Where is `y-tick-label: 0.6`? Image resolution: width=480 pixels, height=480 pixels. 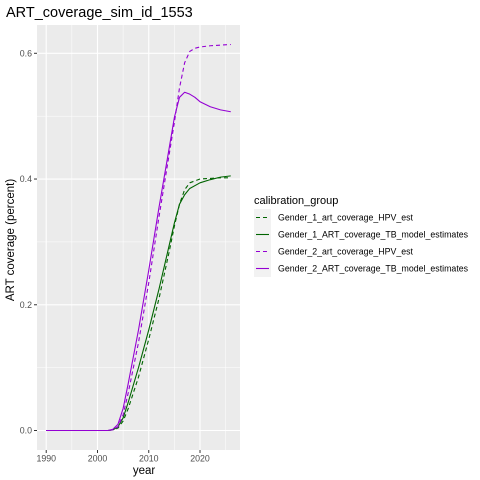 y-tick-label: 0.6 is located at coordinates (26, 53).